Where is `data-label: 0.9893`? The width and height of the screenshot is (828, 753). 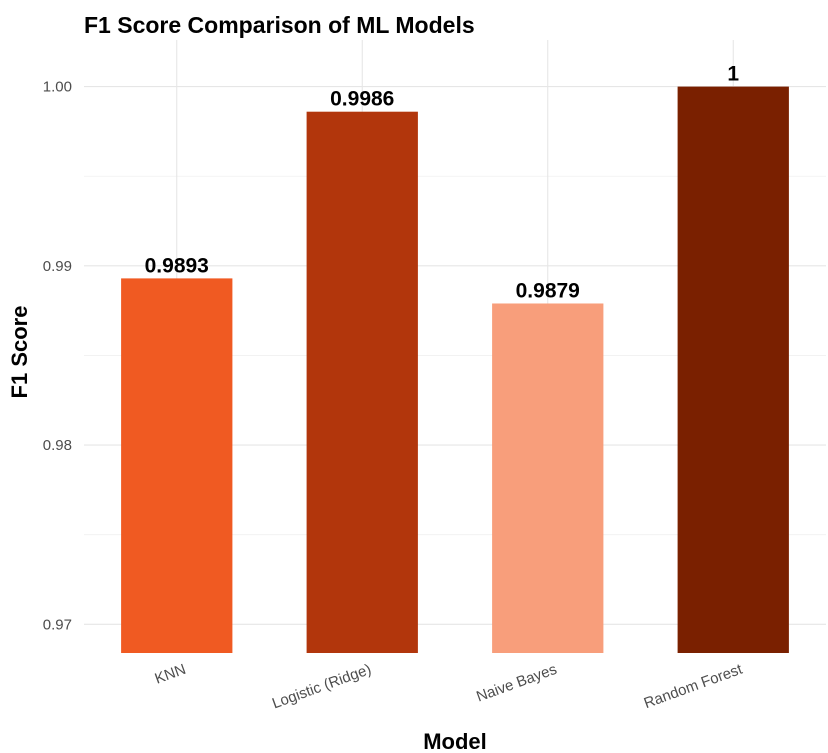
data-label: 0.9893 is located at coordinates (177, 265).